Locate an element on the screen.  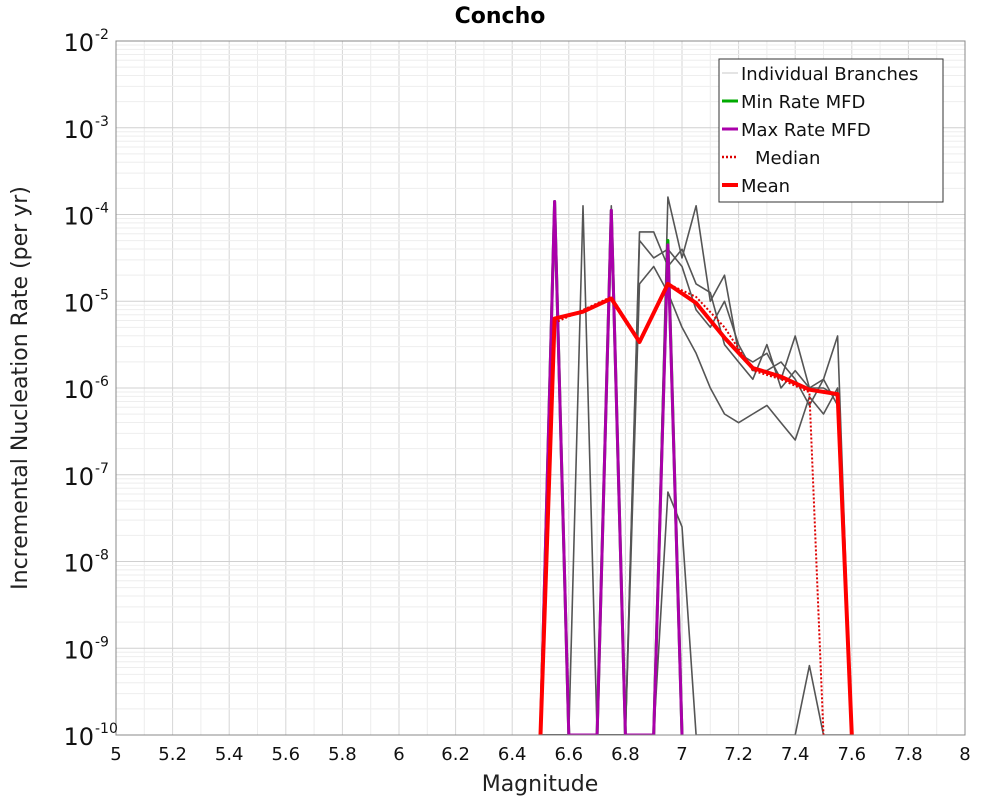
legend-entry: Median is located at coordinates (771, 158).